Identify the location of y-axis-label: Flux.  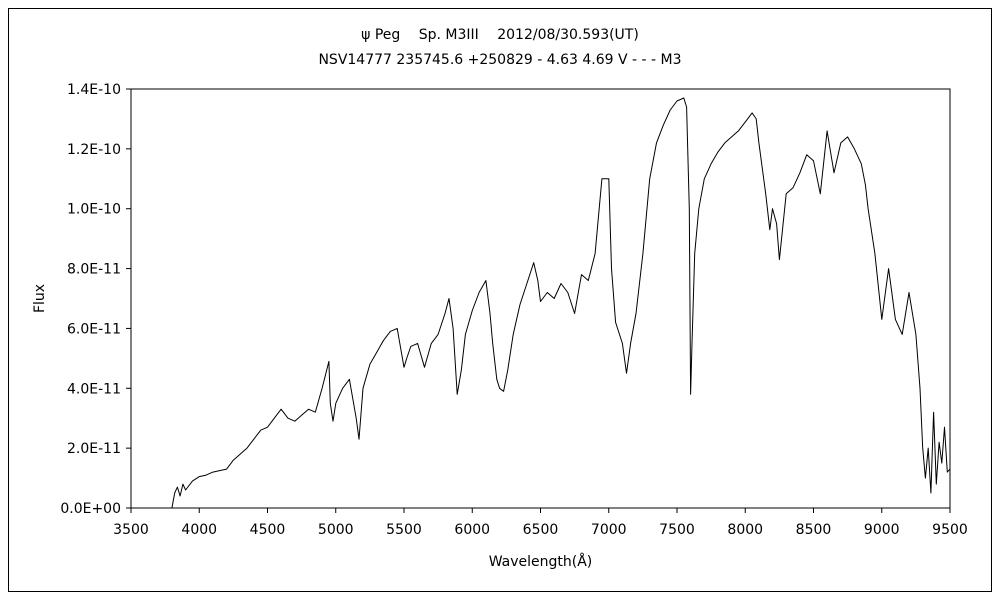
(40, 298).